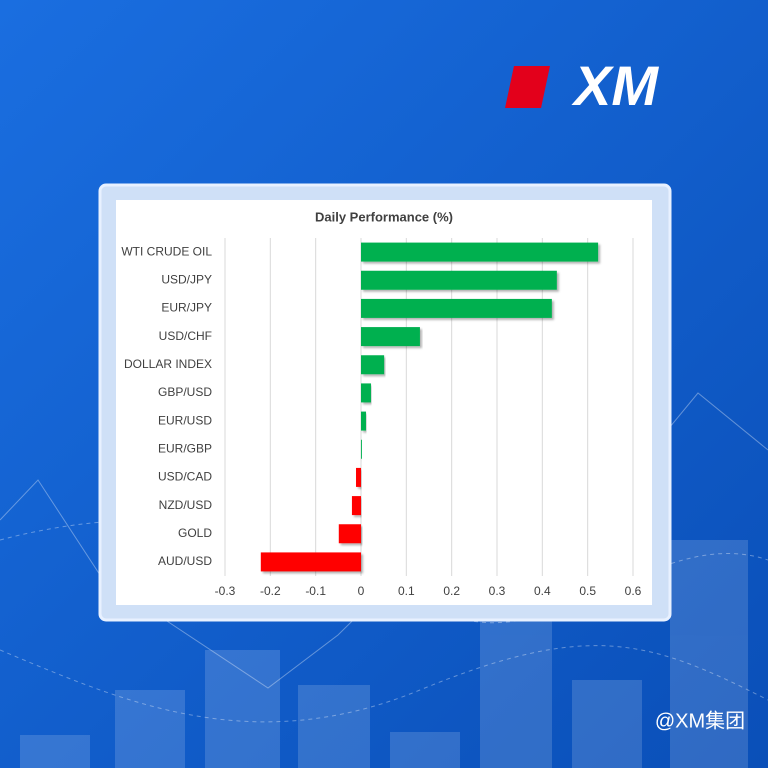 The height and width of the screenshot is (773, 768). What do you see at coordinates (615, 85) in the screenshot?
I see `logo: XM` at bounding box center [615, 85].